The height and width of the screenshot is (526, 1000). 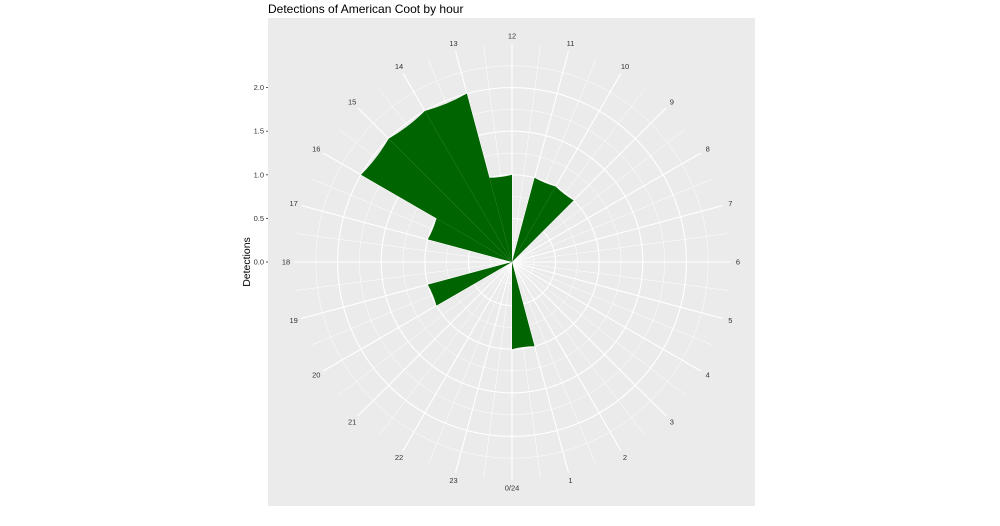 I want to click on hour-label: 12, so click(x=512, y=36).